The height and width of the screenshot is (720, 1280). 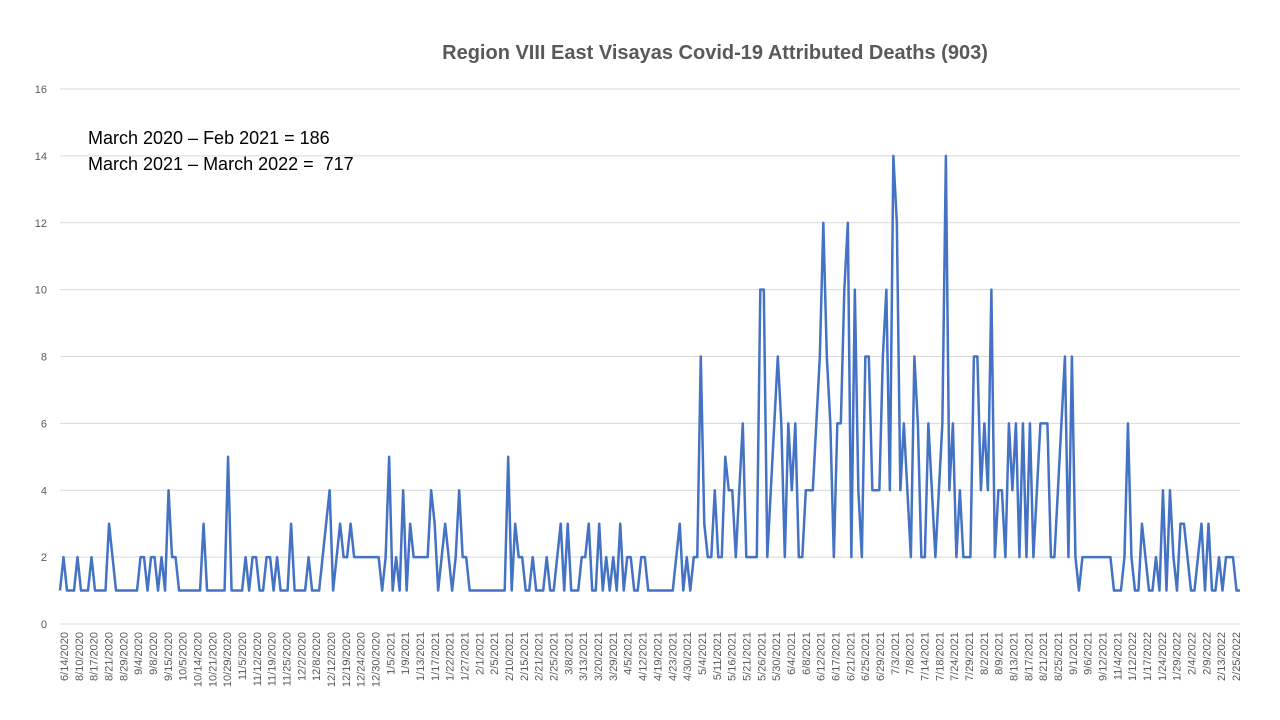 What do you see at coordinates (807, 653) in the screenshot?
I see `x-tick-label: 6/8/2021` at bounding box center [807, 653].